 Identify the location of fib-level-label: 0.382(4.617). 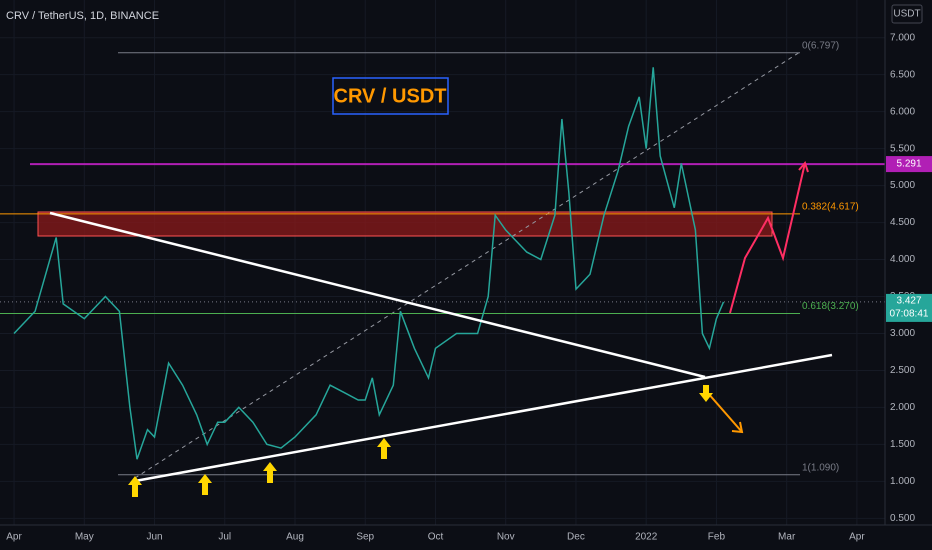
(830, 207).